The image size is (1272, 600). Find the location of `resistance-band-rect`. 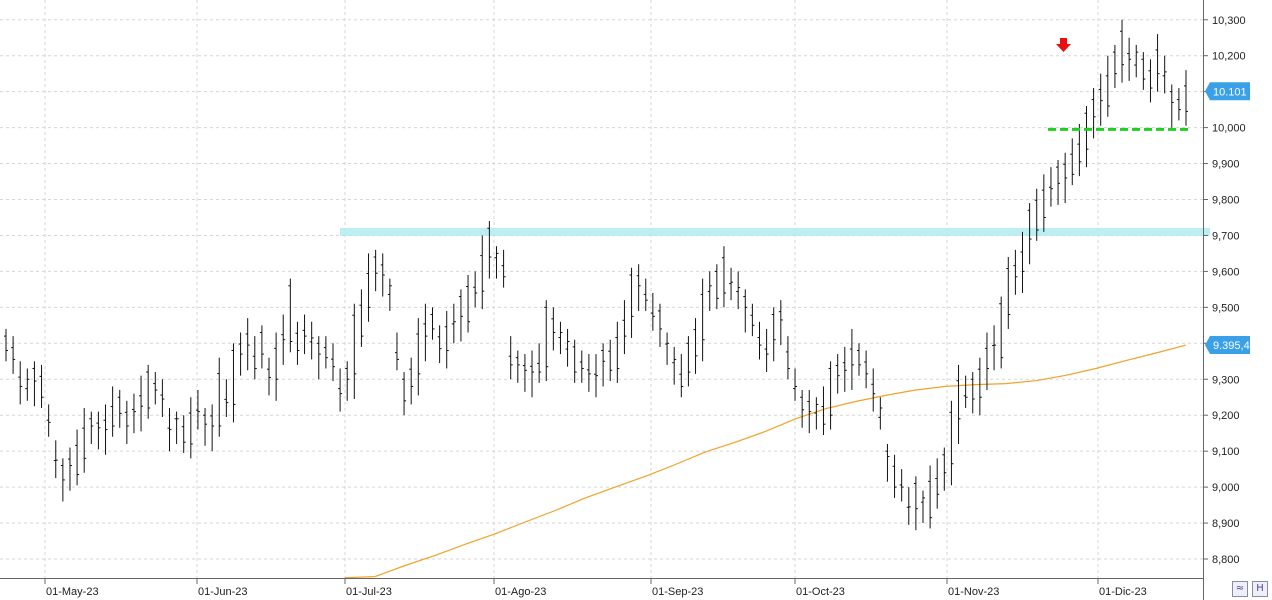

resistance-band-rect is located at coordinates (775, 231).